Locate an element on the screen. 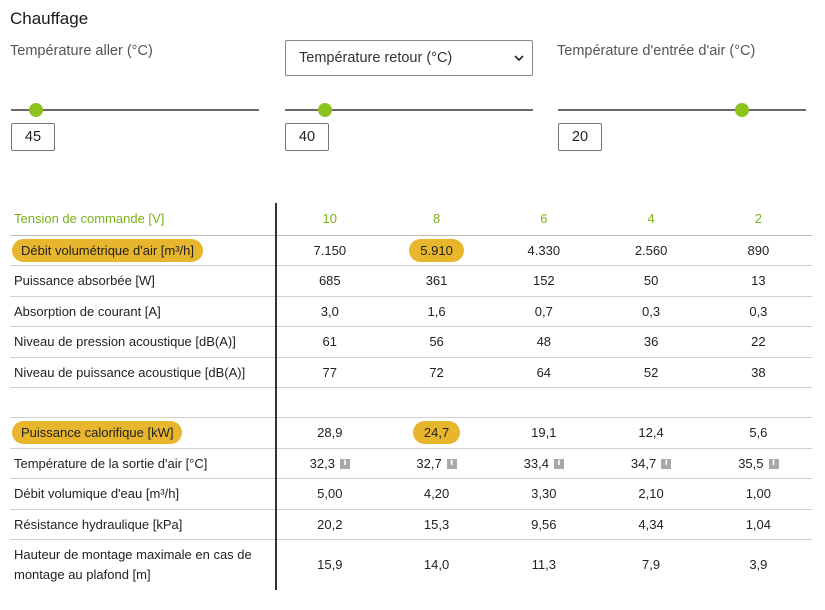  table-cell: 3,0 is located at coordinates (329, 311).